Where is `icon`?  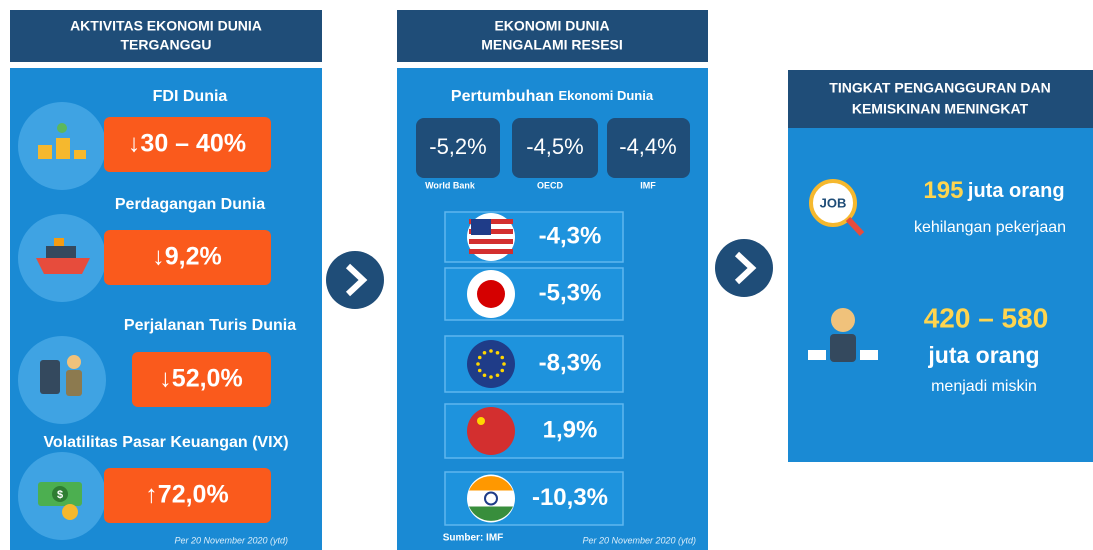 icon is located at coordinates (62, 380).